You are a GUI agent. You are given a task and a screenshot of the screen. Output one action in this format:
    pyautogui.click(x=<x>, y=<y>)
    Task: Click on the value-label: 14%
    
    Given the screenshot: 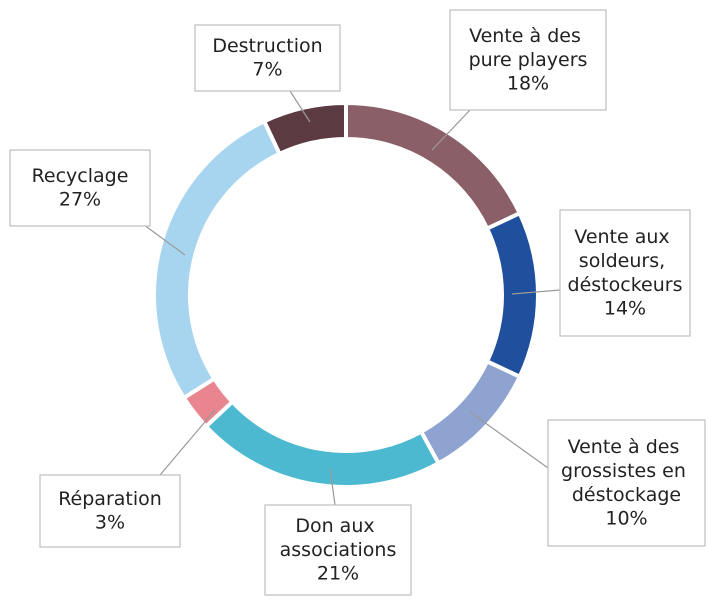 What is the action you would take?
    pyautogui.click(x=625, y=309)
    